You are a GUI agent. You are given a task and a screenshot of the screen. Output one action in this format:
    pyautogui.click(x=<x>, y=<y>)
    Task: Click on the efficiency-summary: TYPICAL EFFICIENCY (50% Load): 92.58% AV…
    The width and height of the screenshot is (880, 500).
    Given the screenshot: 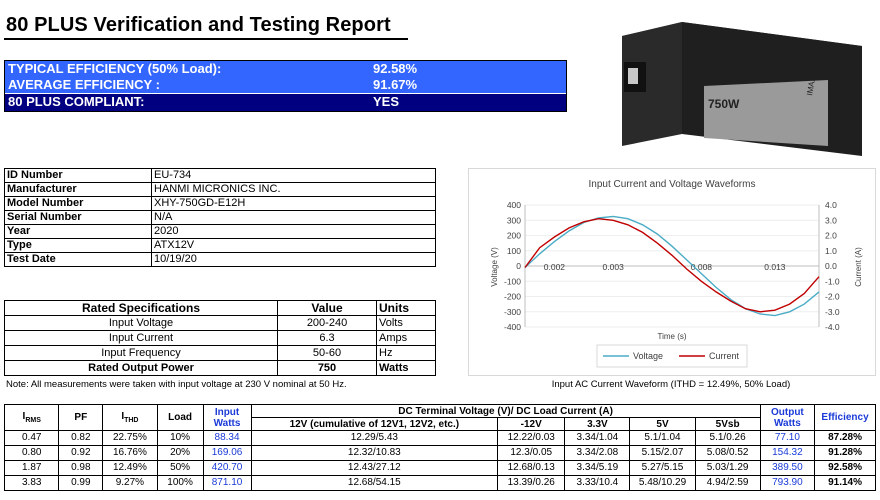 What is the action you would take?
    pyautogui.click(x=285, y=86)
    